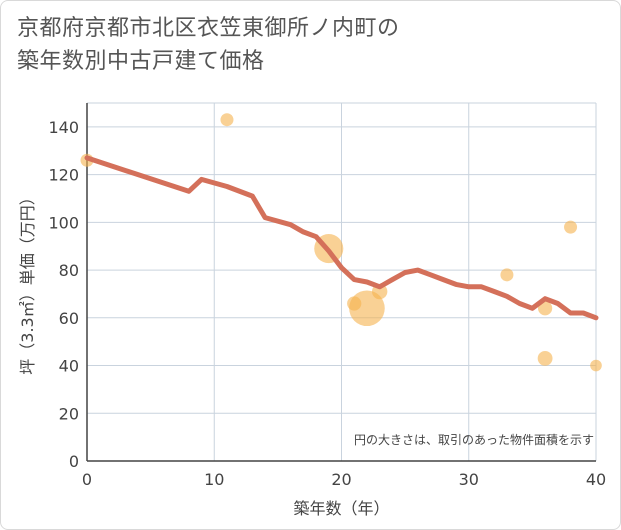 The height and width of the screenshot is (530, 621). Describe the element at coordinates (69, 318) in the screenshot. I see `y-tick-label: 60` at that location.